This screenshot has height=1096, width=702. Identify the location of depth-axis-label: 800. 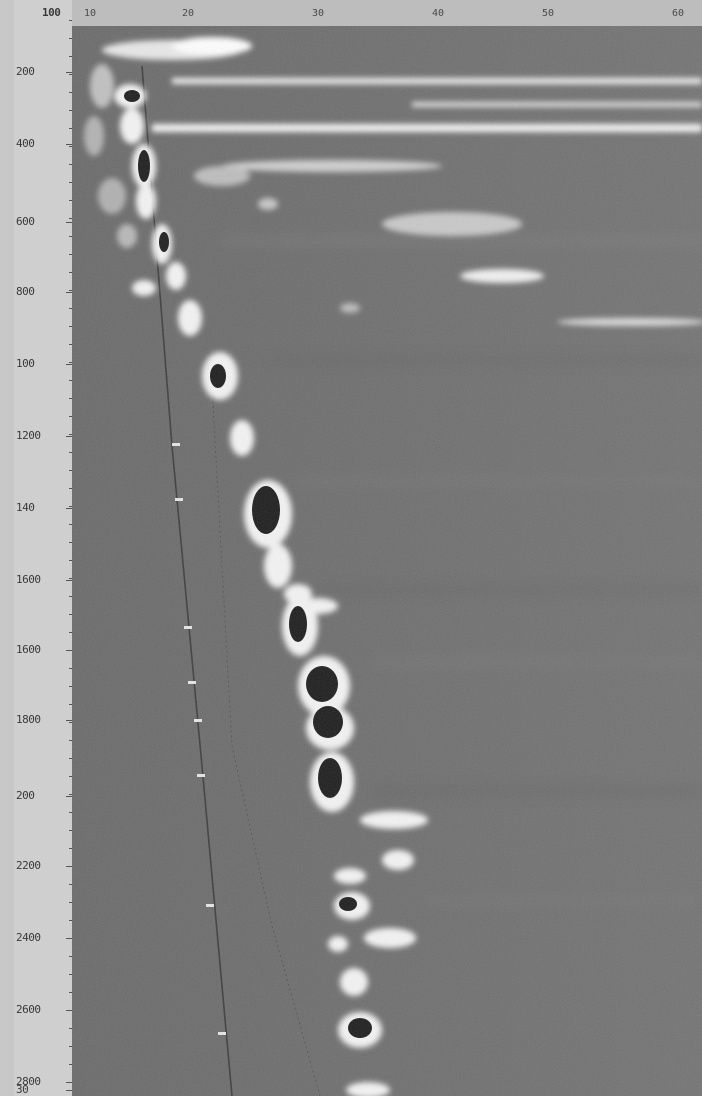
(25, 291).